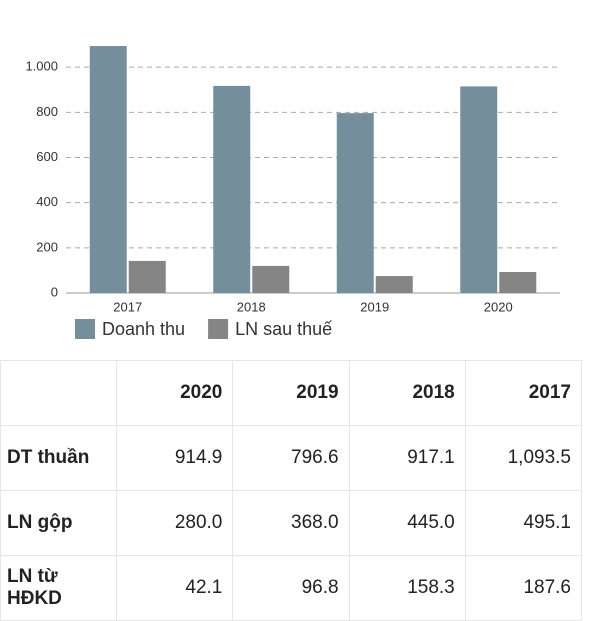  What do you see at coordinates (175, 523) in the screenshot?
I see `cell: 280.0` at bounding box center [175, 523].